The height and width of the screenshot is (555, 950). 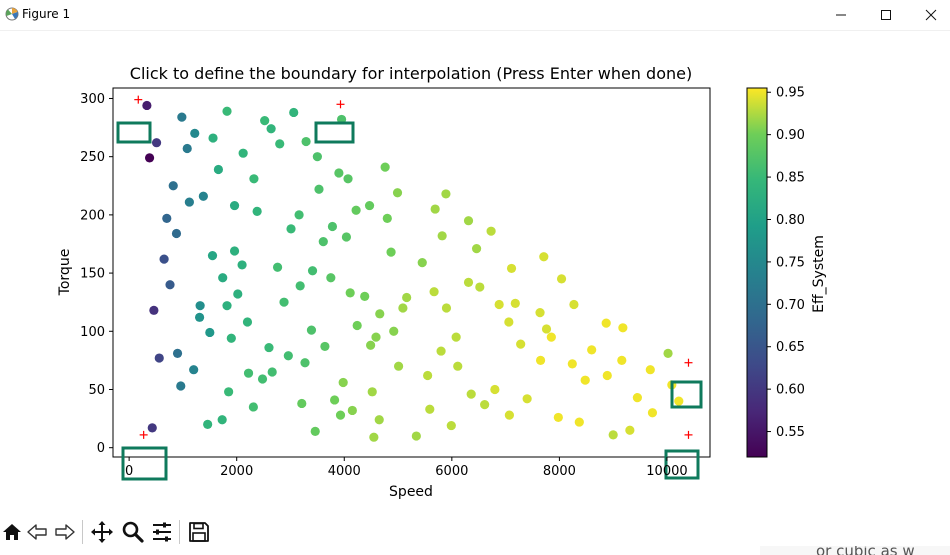 I want to click on colorbar-tick-label: 0.95, so click(x=790, y=93).